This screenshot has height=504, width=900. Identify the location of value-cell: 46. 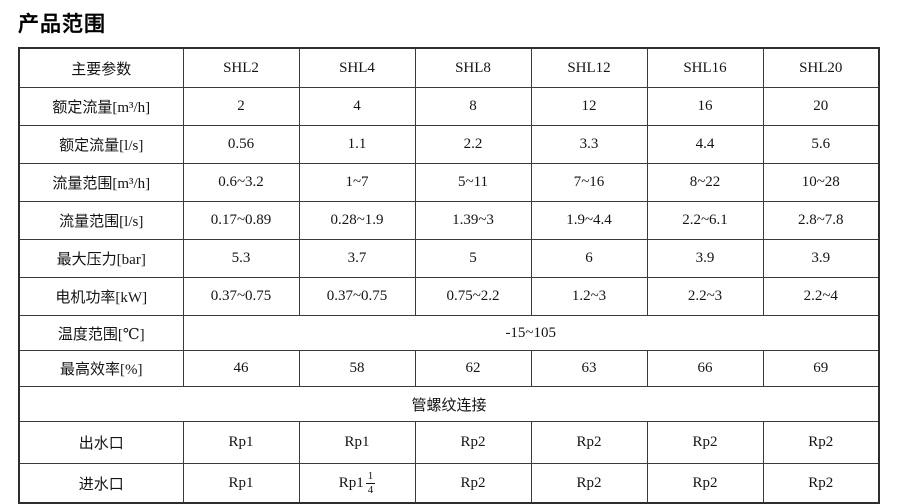
(241, 368).